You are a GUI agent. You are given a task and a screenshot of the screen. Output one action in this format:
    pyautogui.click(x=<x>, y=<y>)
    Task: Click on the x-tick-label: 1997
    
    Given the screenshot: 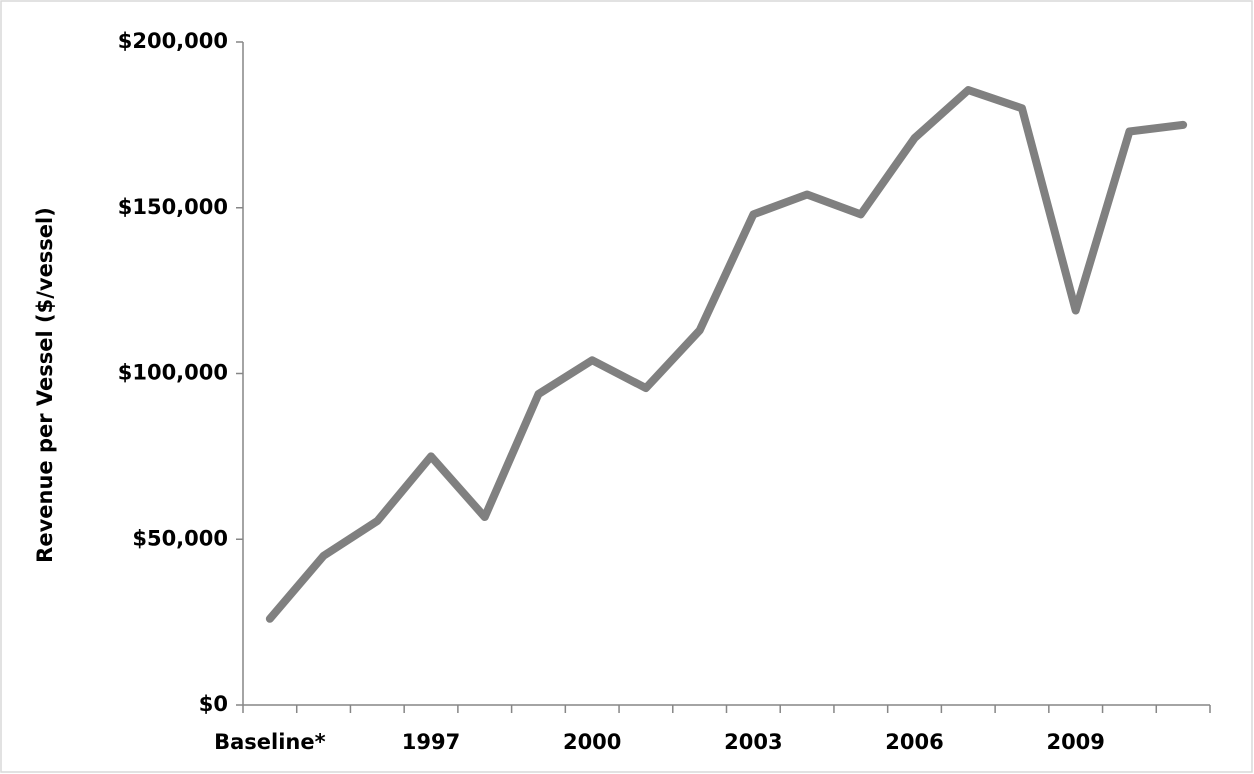 What is the action you would take?
    pyautogui.click(x=431, y=742)
    